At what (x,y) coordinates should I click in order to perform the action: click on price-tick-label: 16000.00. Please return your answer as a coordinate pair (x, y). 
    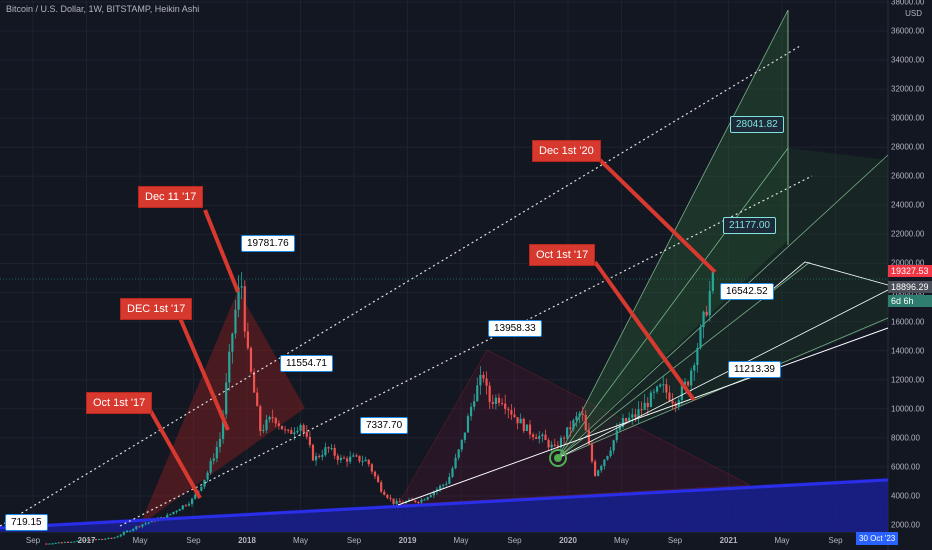
    Looking at the image, I should click on (908, 322).